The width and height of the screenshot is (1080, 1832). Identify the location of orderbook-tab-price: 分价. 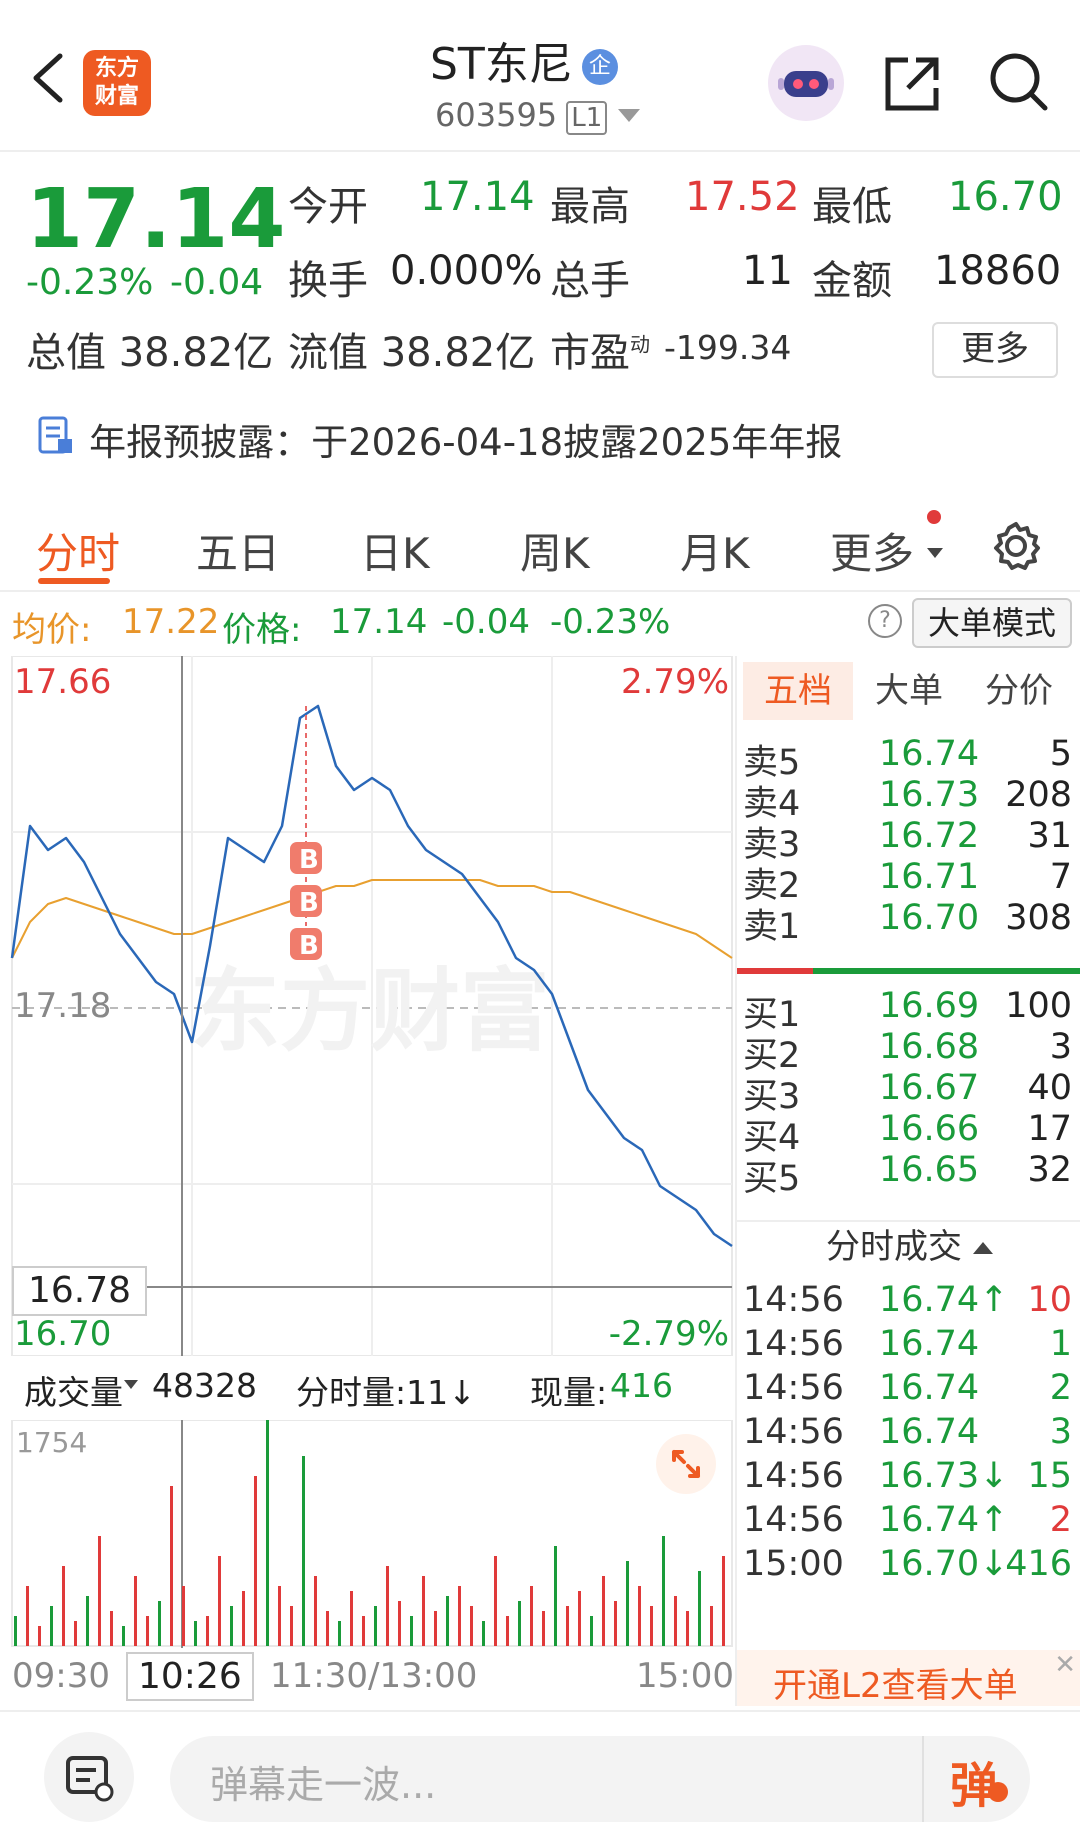
(1019, 691).